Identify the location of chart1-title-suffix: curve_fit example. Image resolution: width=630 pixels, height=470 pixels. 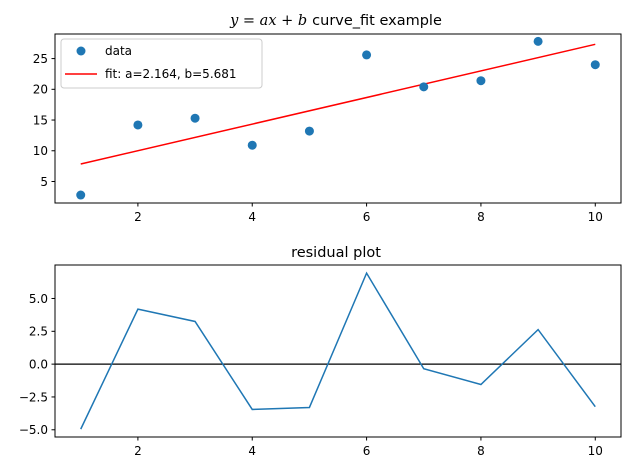
(377, 21).